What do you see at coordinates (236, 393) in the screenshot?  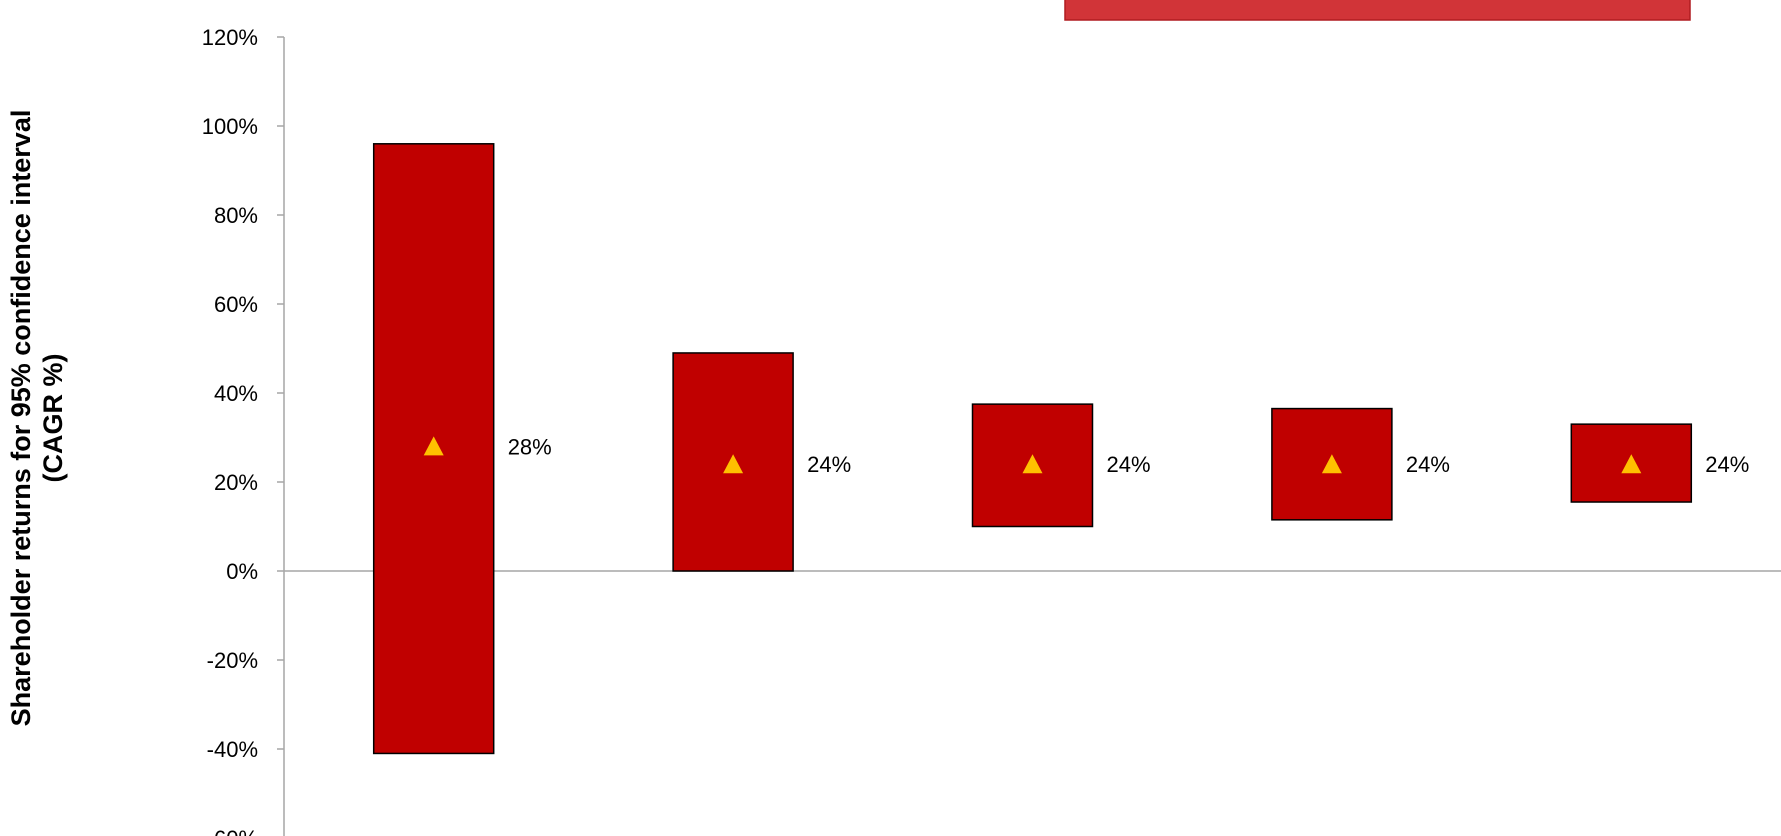 I see `y-tick-label: 40%` at bounding box center [236, 393].